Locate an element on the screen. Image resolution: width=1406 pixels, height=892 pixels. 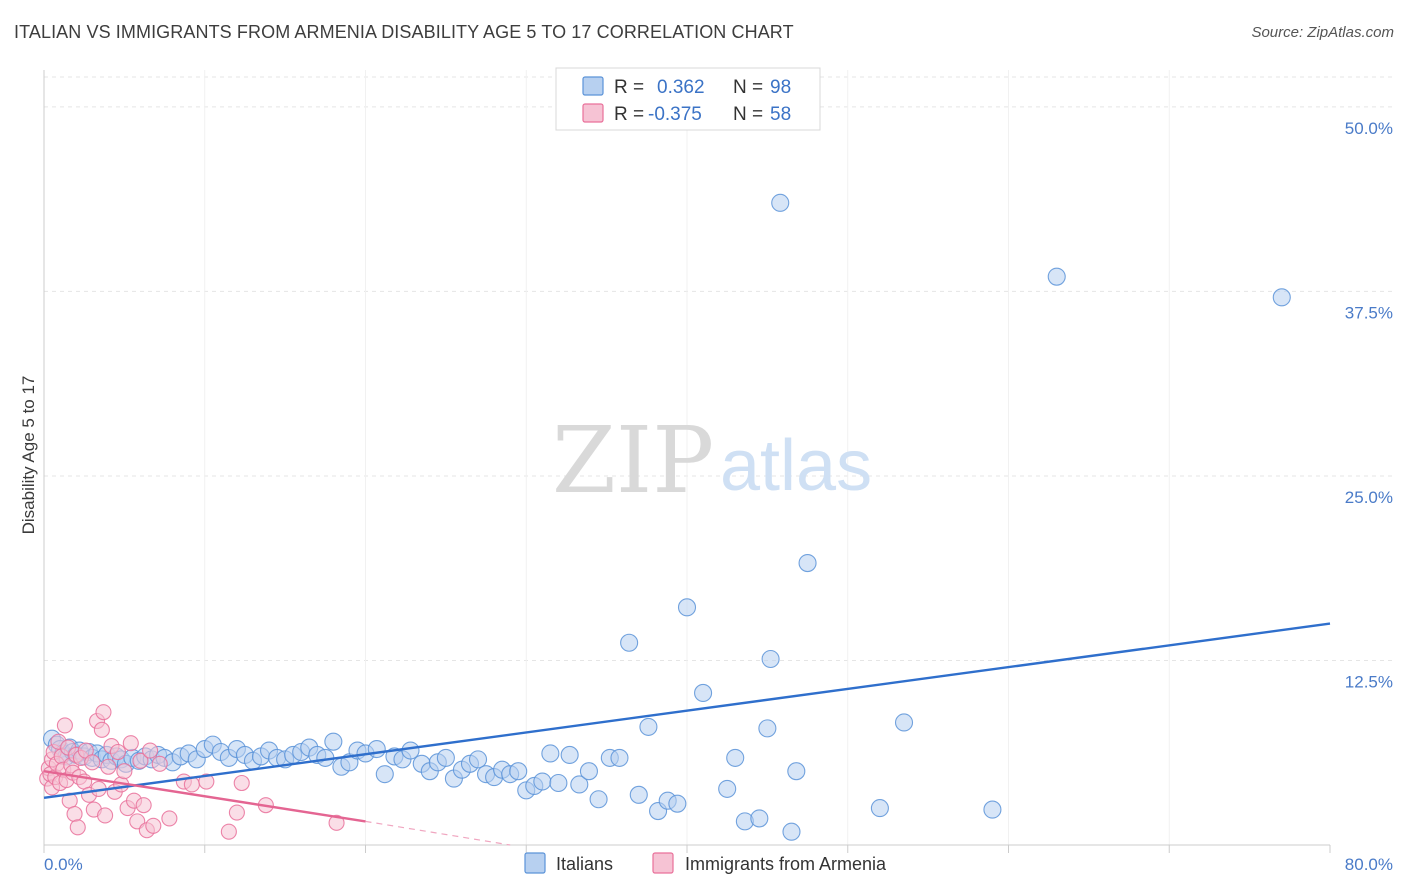
armenia-trend-extension is located at coordinates (438, 833).